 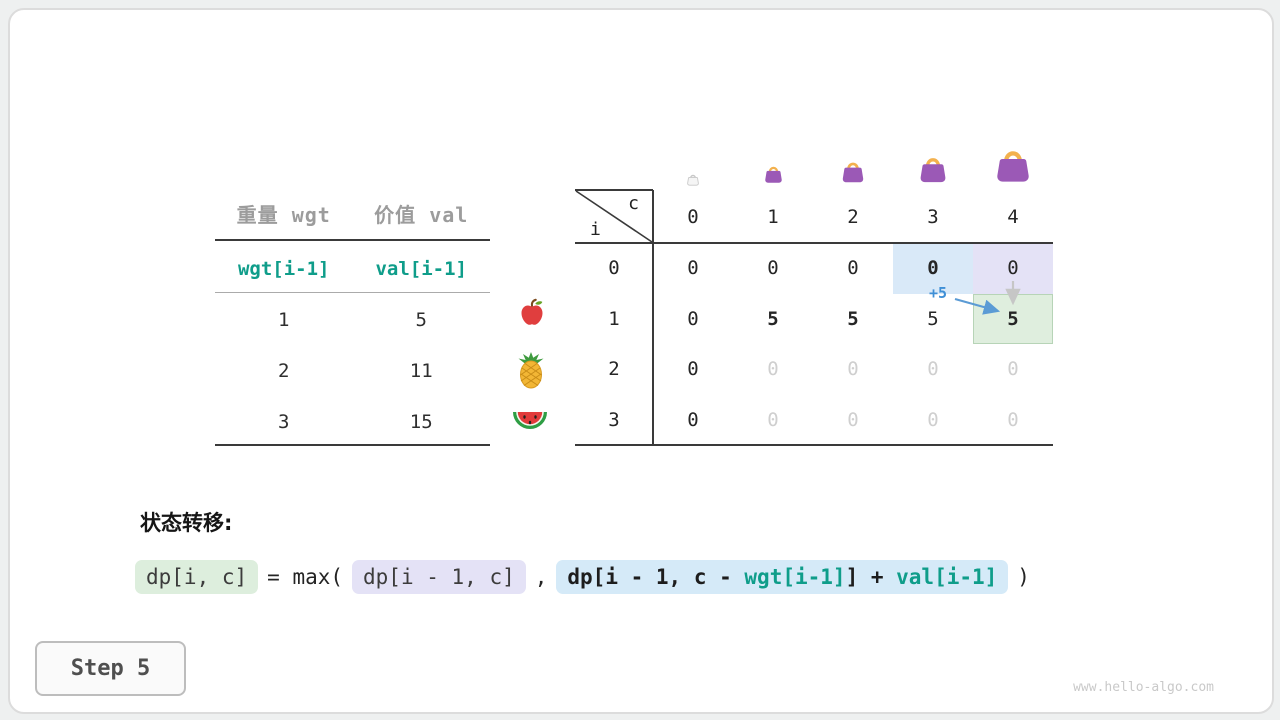 What do you see at coordinates (284, 320) in the screenshot?
I see `item-weight: 1` at bounding box center [284, 320].